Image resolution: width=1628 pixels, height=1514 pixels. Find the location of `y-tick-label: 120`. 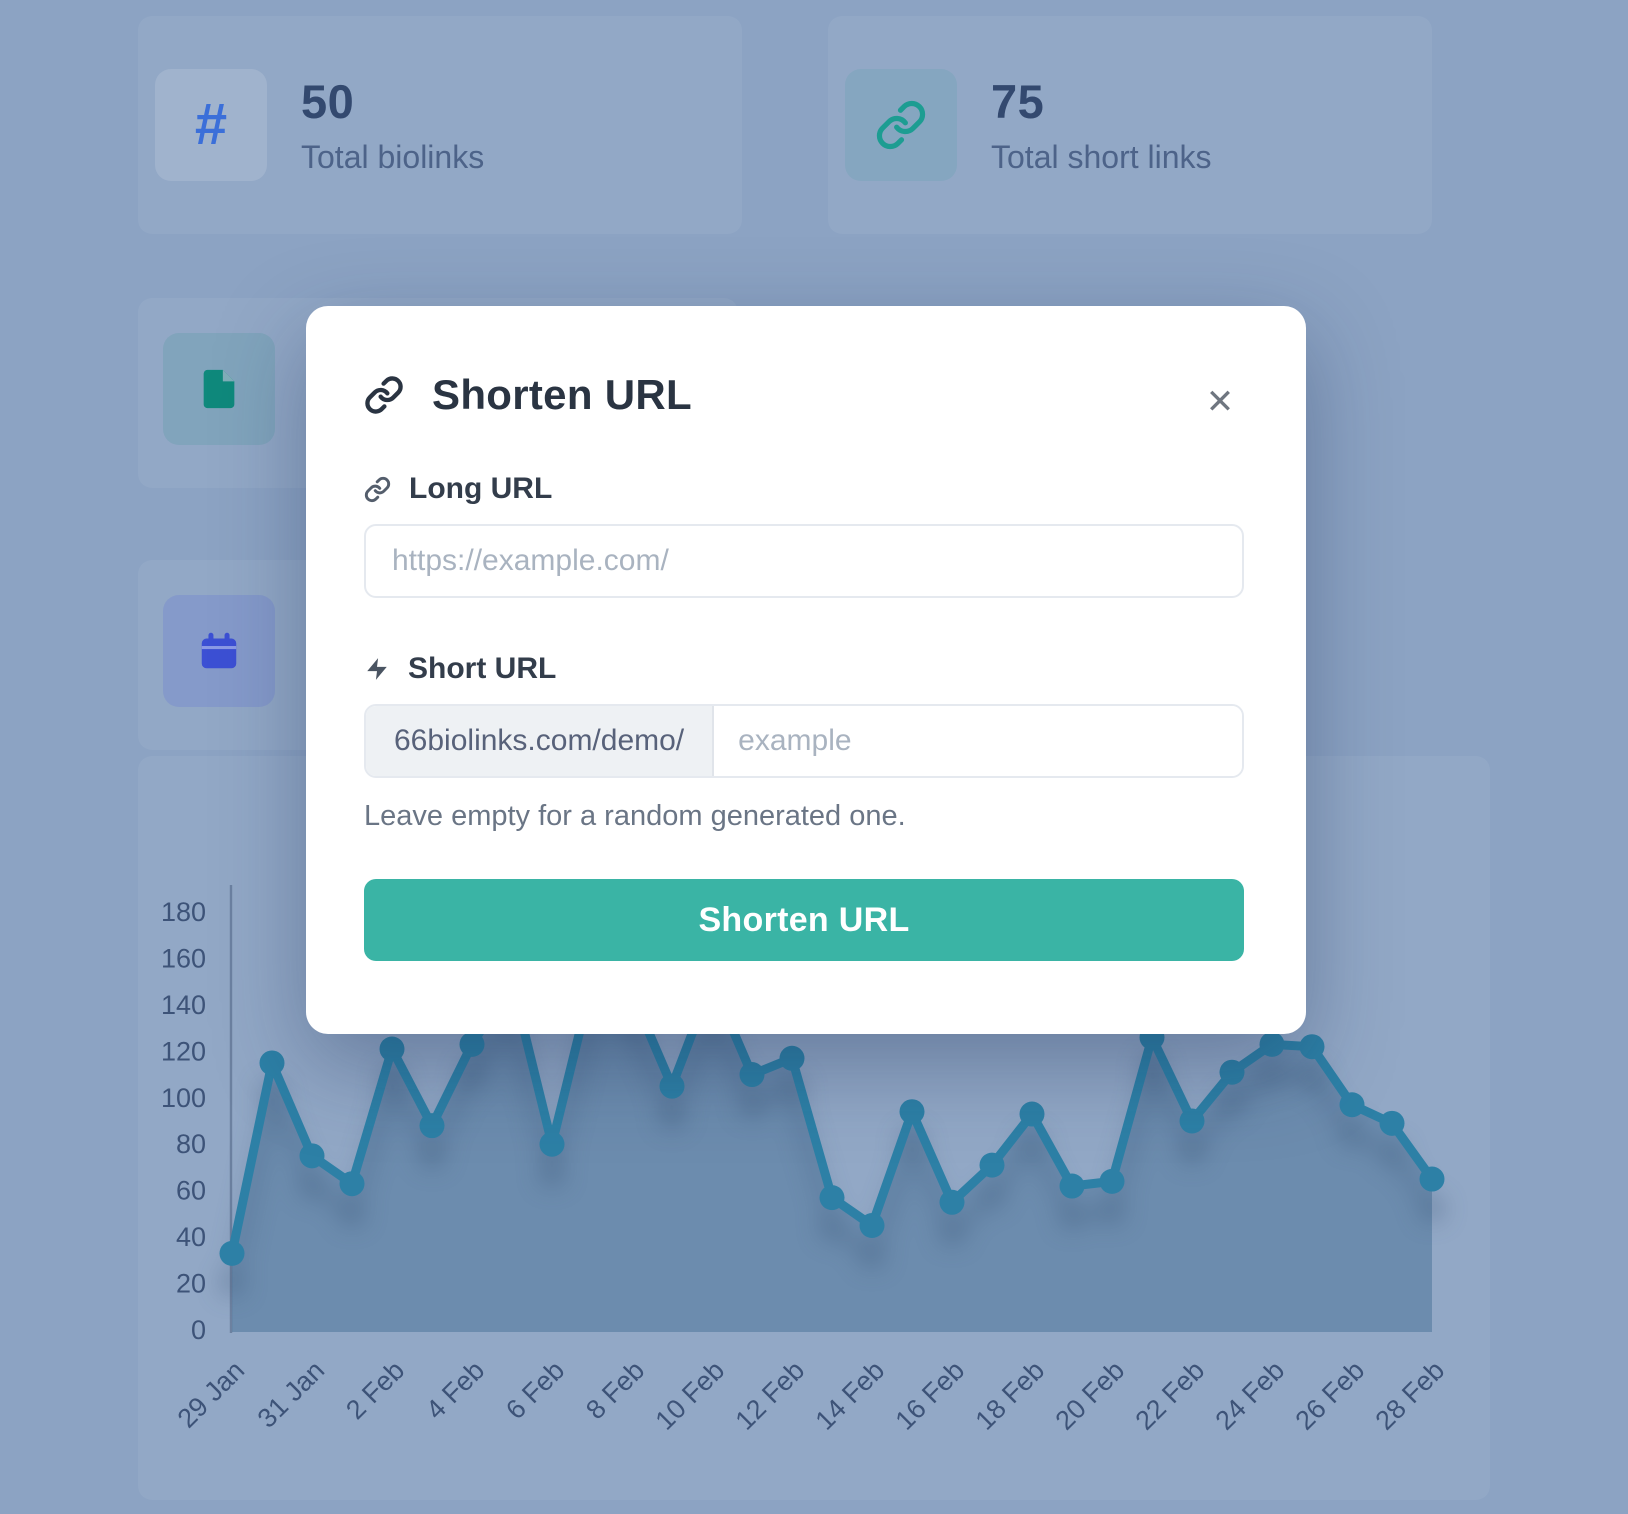

y-tick-label: 120 is located at coordinates (183, 1051).